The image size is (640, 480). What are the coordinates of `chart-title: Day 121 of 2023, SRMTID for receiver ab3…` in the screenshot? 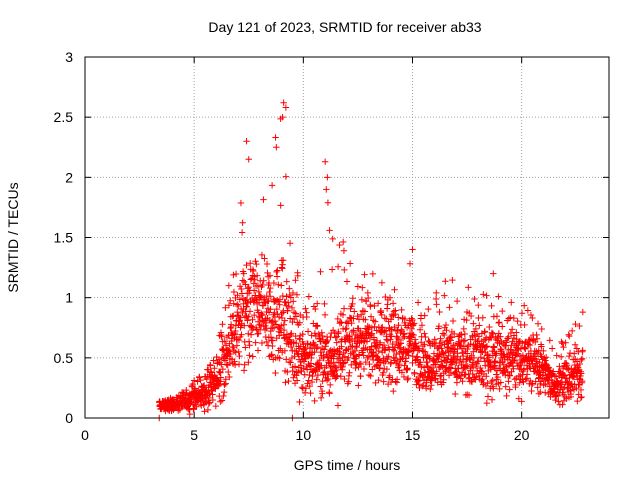 It's located at (344, 27).